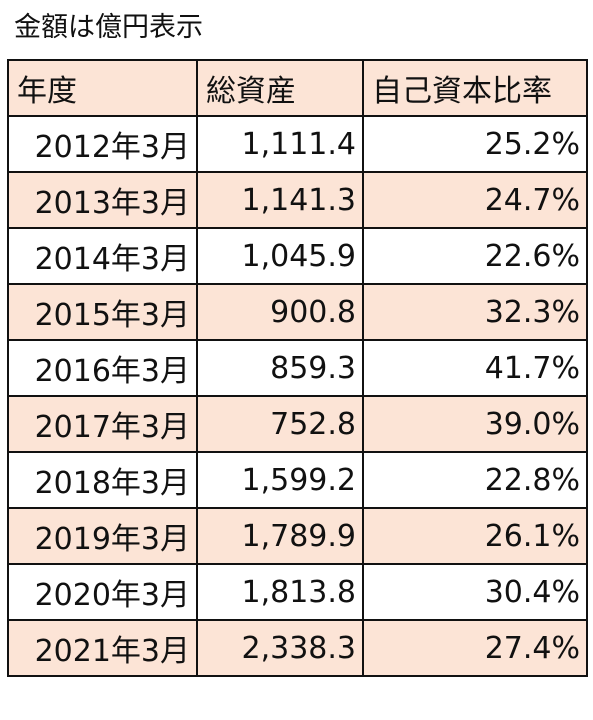  I want to click on equity-ratio-cell: 30.4%, so click(475, 592).